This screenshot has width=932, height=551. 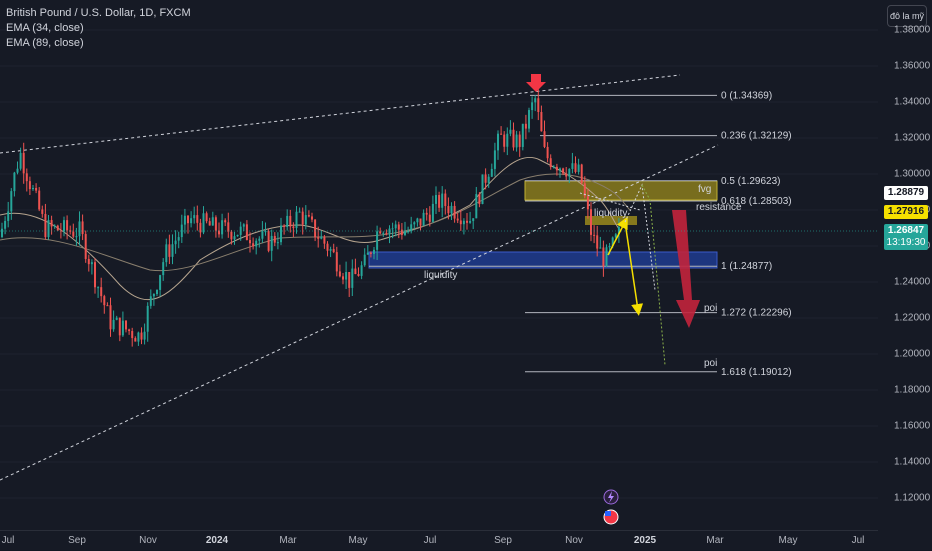 What do you see at coordinates (912, 30) in the screenshot?
I see `price-tick: 1.38000` at bounding box center [912, 30].